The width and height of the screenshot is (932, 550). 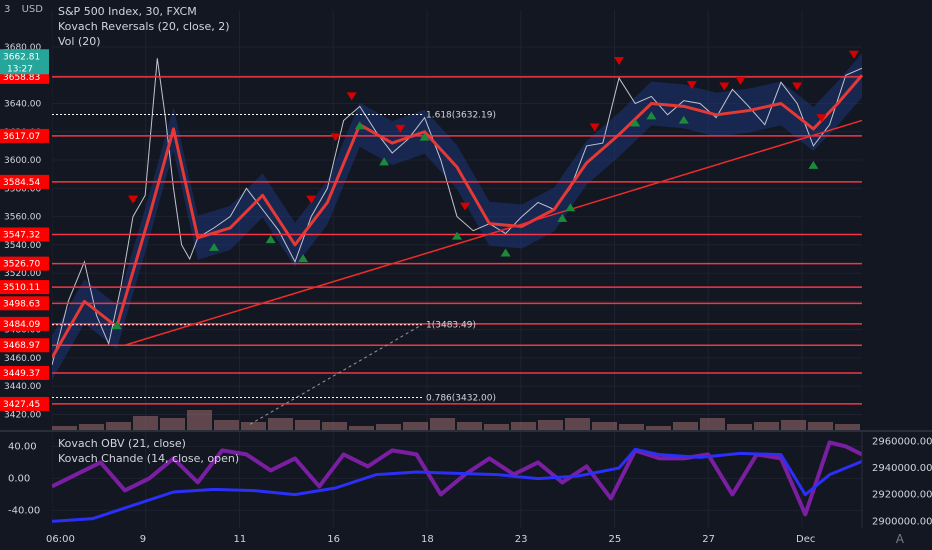 I want to click on price-level-label: 3484.09, so click(x=21, y=325).